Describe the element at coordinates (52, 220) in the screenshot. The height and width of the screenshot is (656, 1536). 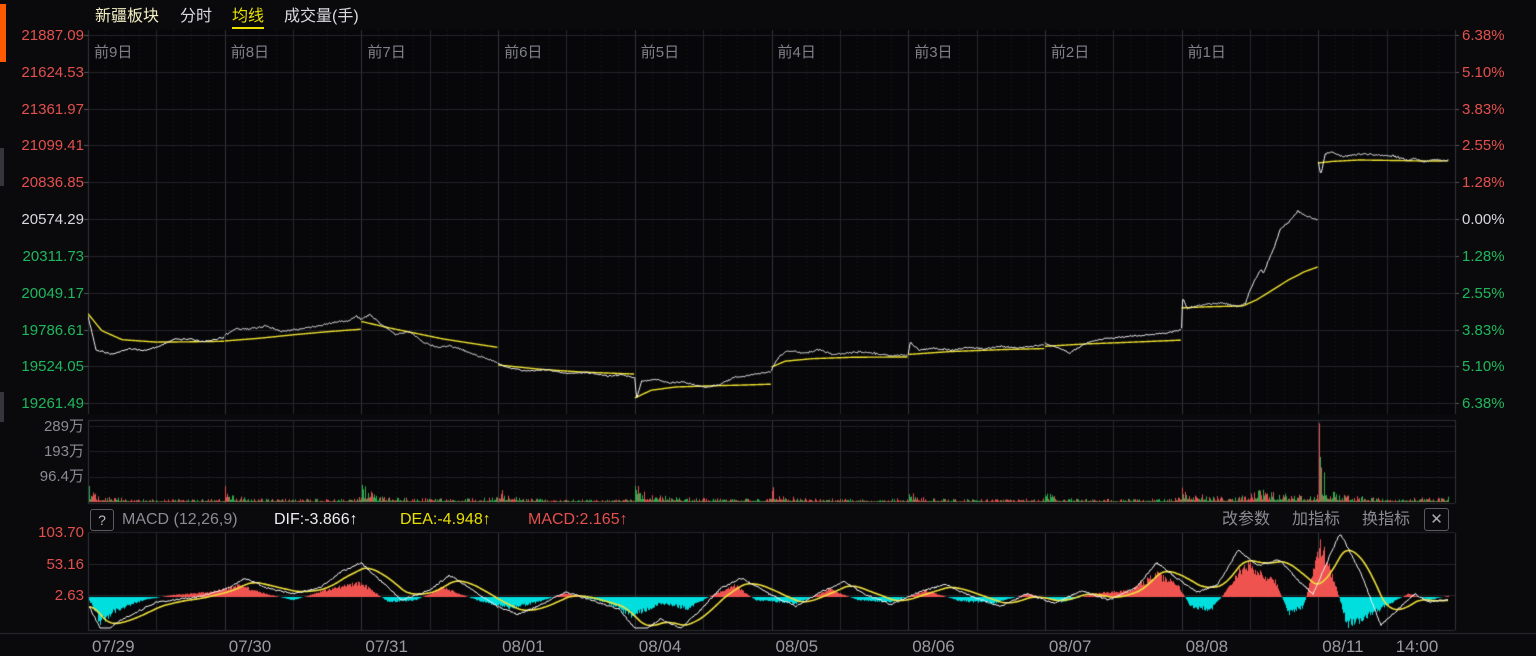
I see `price-axis-label: 20574.29` at that location.